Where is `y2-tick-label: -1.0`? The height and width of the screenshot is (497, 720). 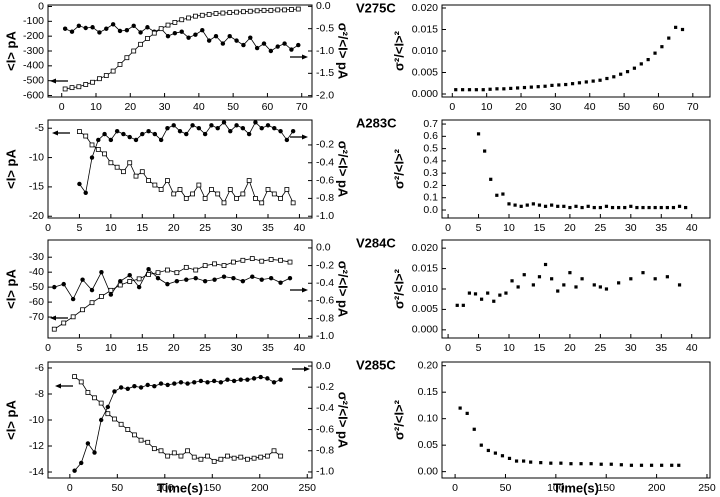
y2-tick-label: -1.0 is located at coordinates (325, 472).